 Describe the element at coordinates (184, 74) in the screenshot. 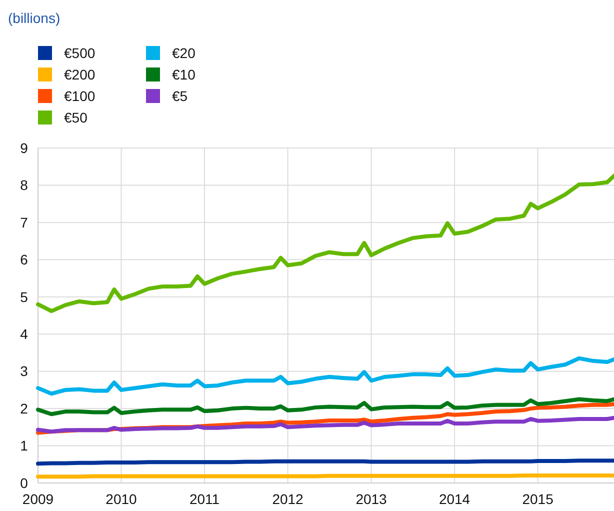

I see `legend-label: €10` at that location.